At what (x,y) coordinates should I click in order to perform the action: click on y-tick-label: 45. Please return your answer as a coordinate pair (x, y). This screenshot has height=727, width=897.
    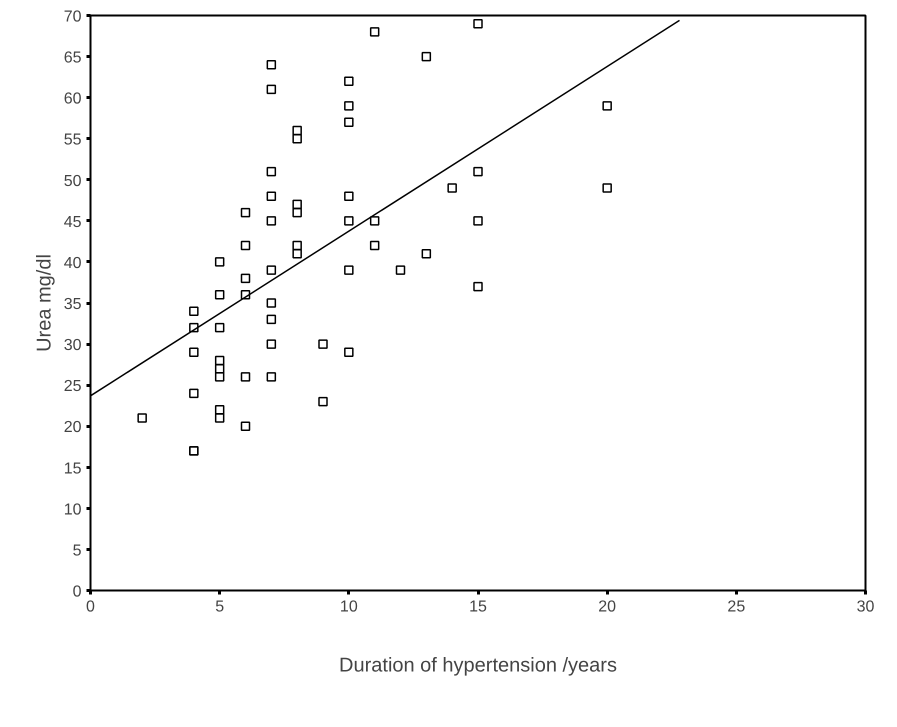
    Looking at the image, I should click on (73, 222).